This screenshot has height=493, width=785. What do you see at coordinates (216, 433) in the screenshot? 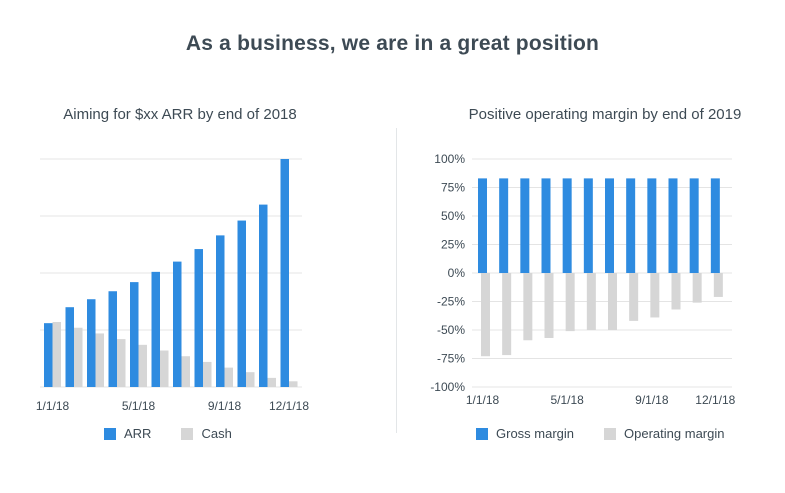
I see `legend-label-cash: Cash` at bounding box center [216, 433].